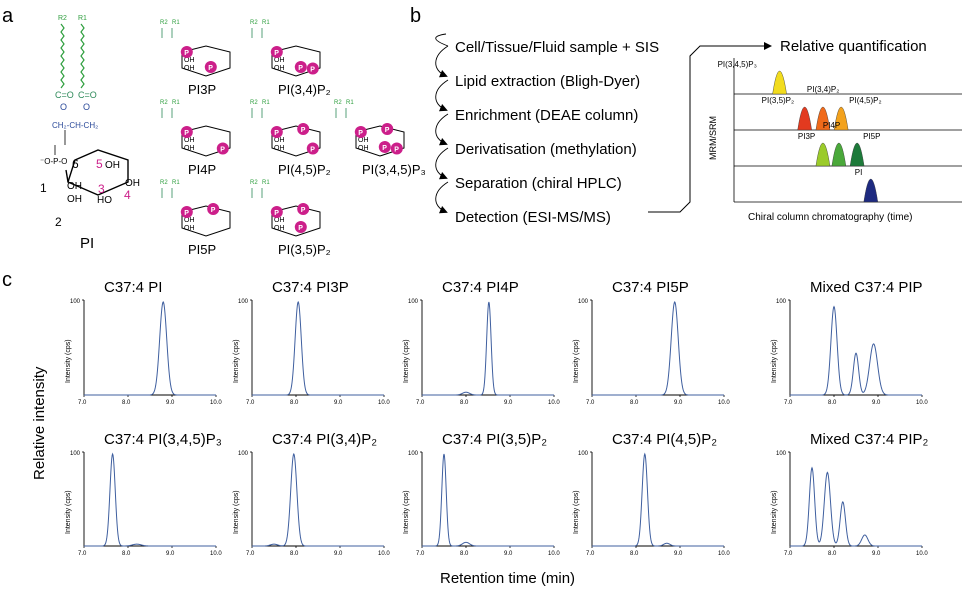 This screenshot has height=592, width=972. Describe the element at coordinates (865, 100) in the screenshot. I see `quant-peak-label: PI(4,5)P₂` at that location.